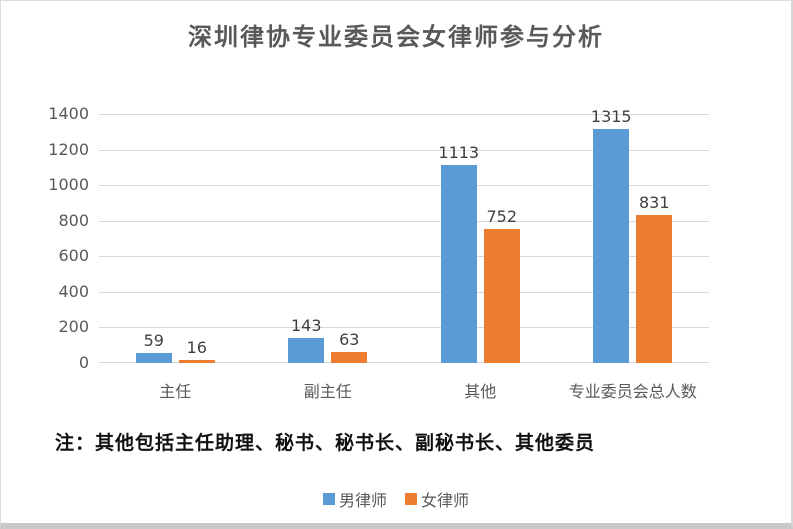 The width and height of the screenshot is (793, 529). I want to click on x-category-label-其他: 其他, so click(480, 391).